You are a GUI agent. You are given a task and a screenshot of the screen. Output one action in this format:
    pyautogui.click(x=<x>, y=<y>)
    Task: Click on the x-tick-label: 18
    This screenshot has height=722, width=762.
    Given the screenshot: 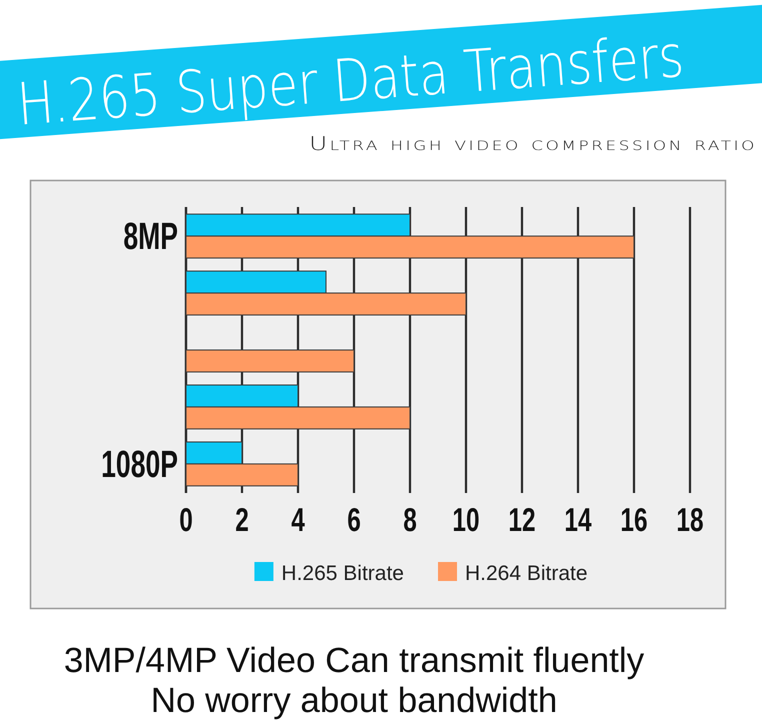 What is the action you would take?
    pyautogui.click(x=690, y=520)
    